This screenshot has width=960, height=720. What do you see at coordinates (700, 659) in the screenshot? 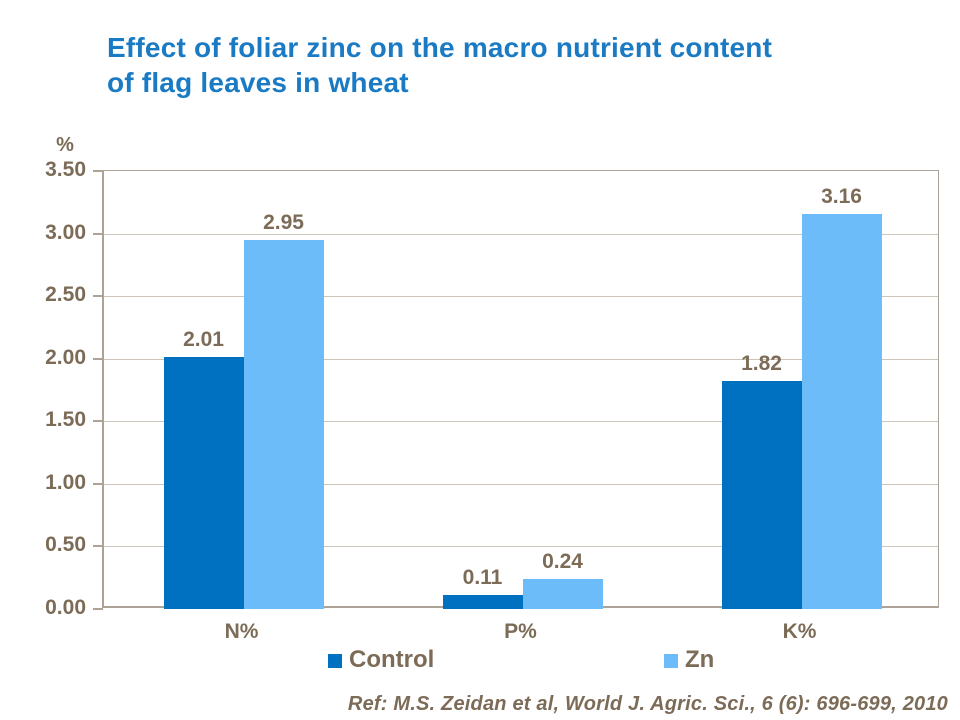
I see `legend-label-zn: Zn` at bounding box center [700, 659].